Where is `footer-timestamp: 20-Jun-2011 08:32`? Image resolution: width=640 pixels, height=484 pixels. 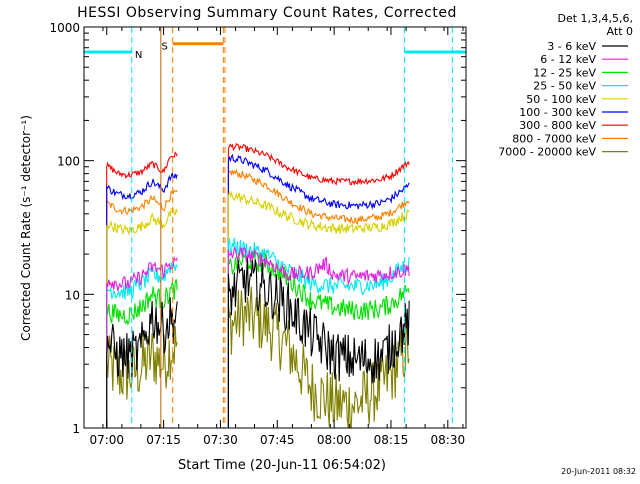 footer-timestamp: 20-Jun-2011 08:32 is located at coordinates (598, 471).